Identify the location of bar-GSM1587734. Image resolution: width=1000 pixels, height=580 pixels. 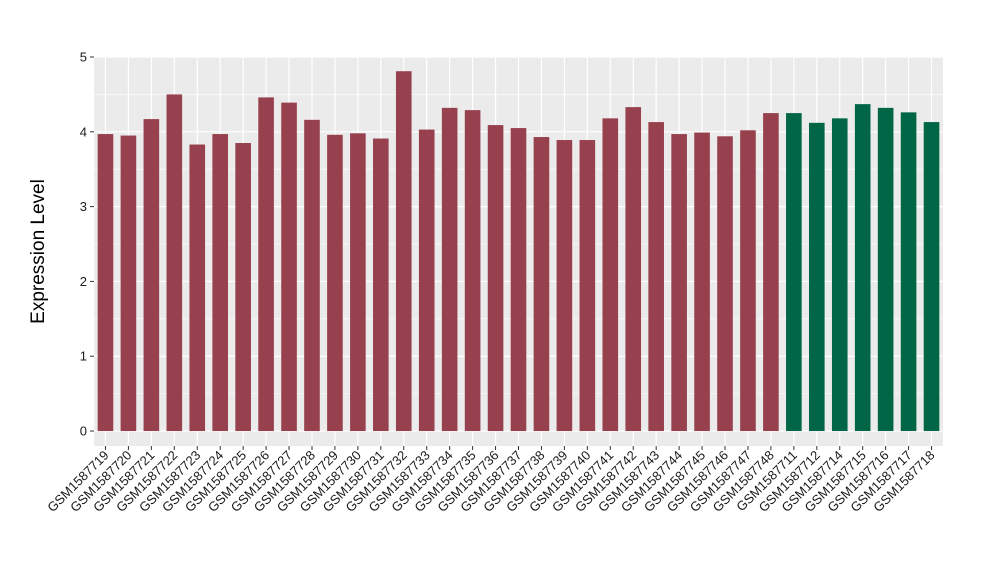
(449, 269).